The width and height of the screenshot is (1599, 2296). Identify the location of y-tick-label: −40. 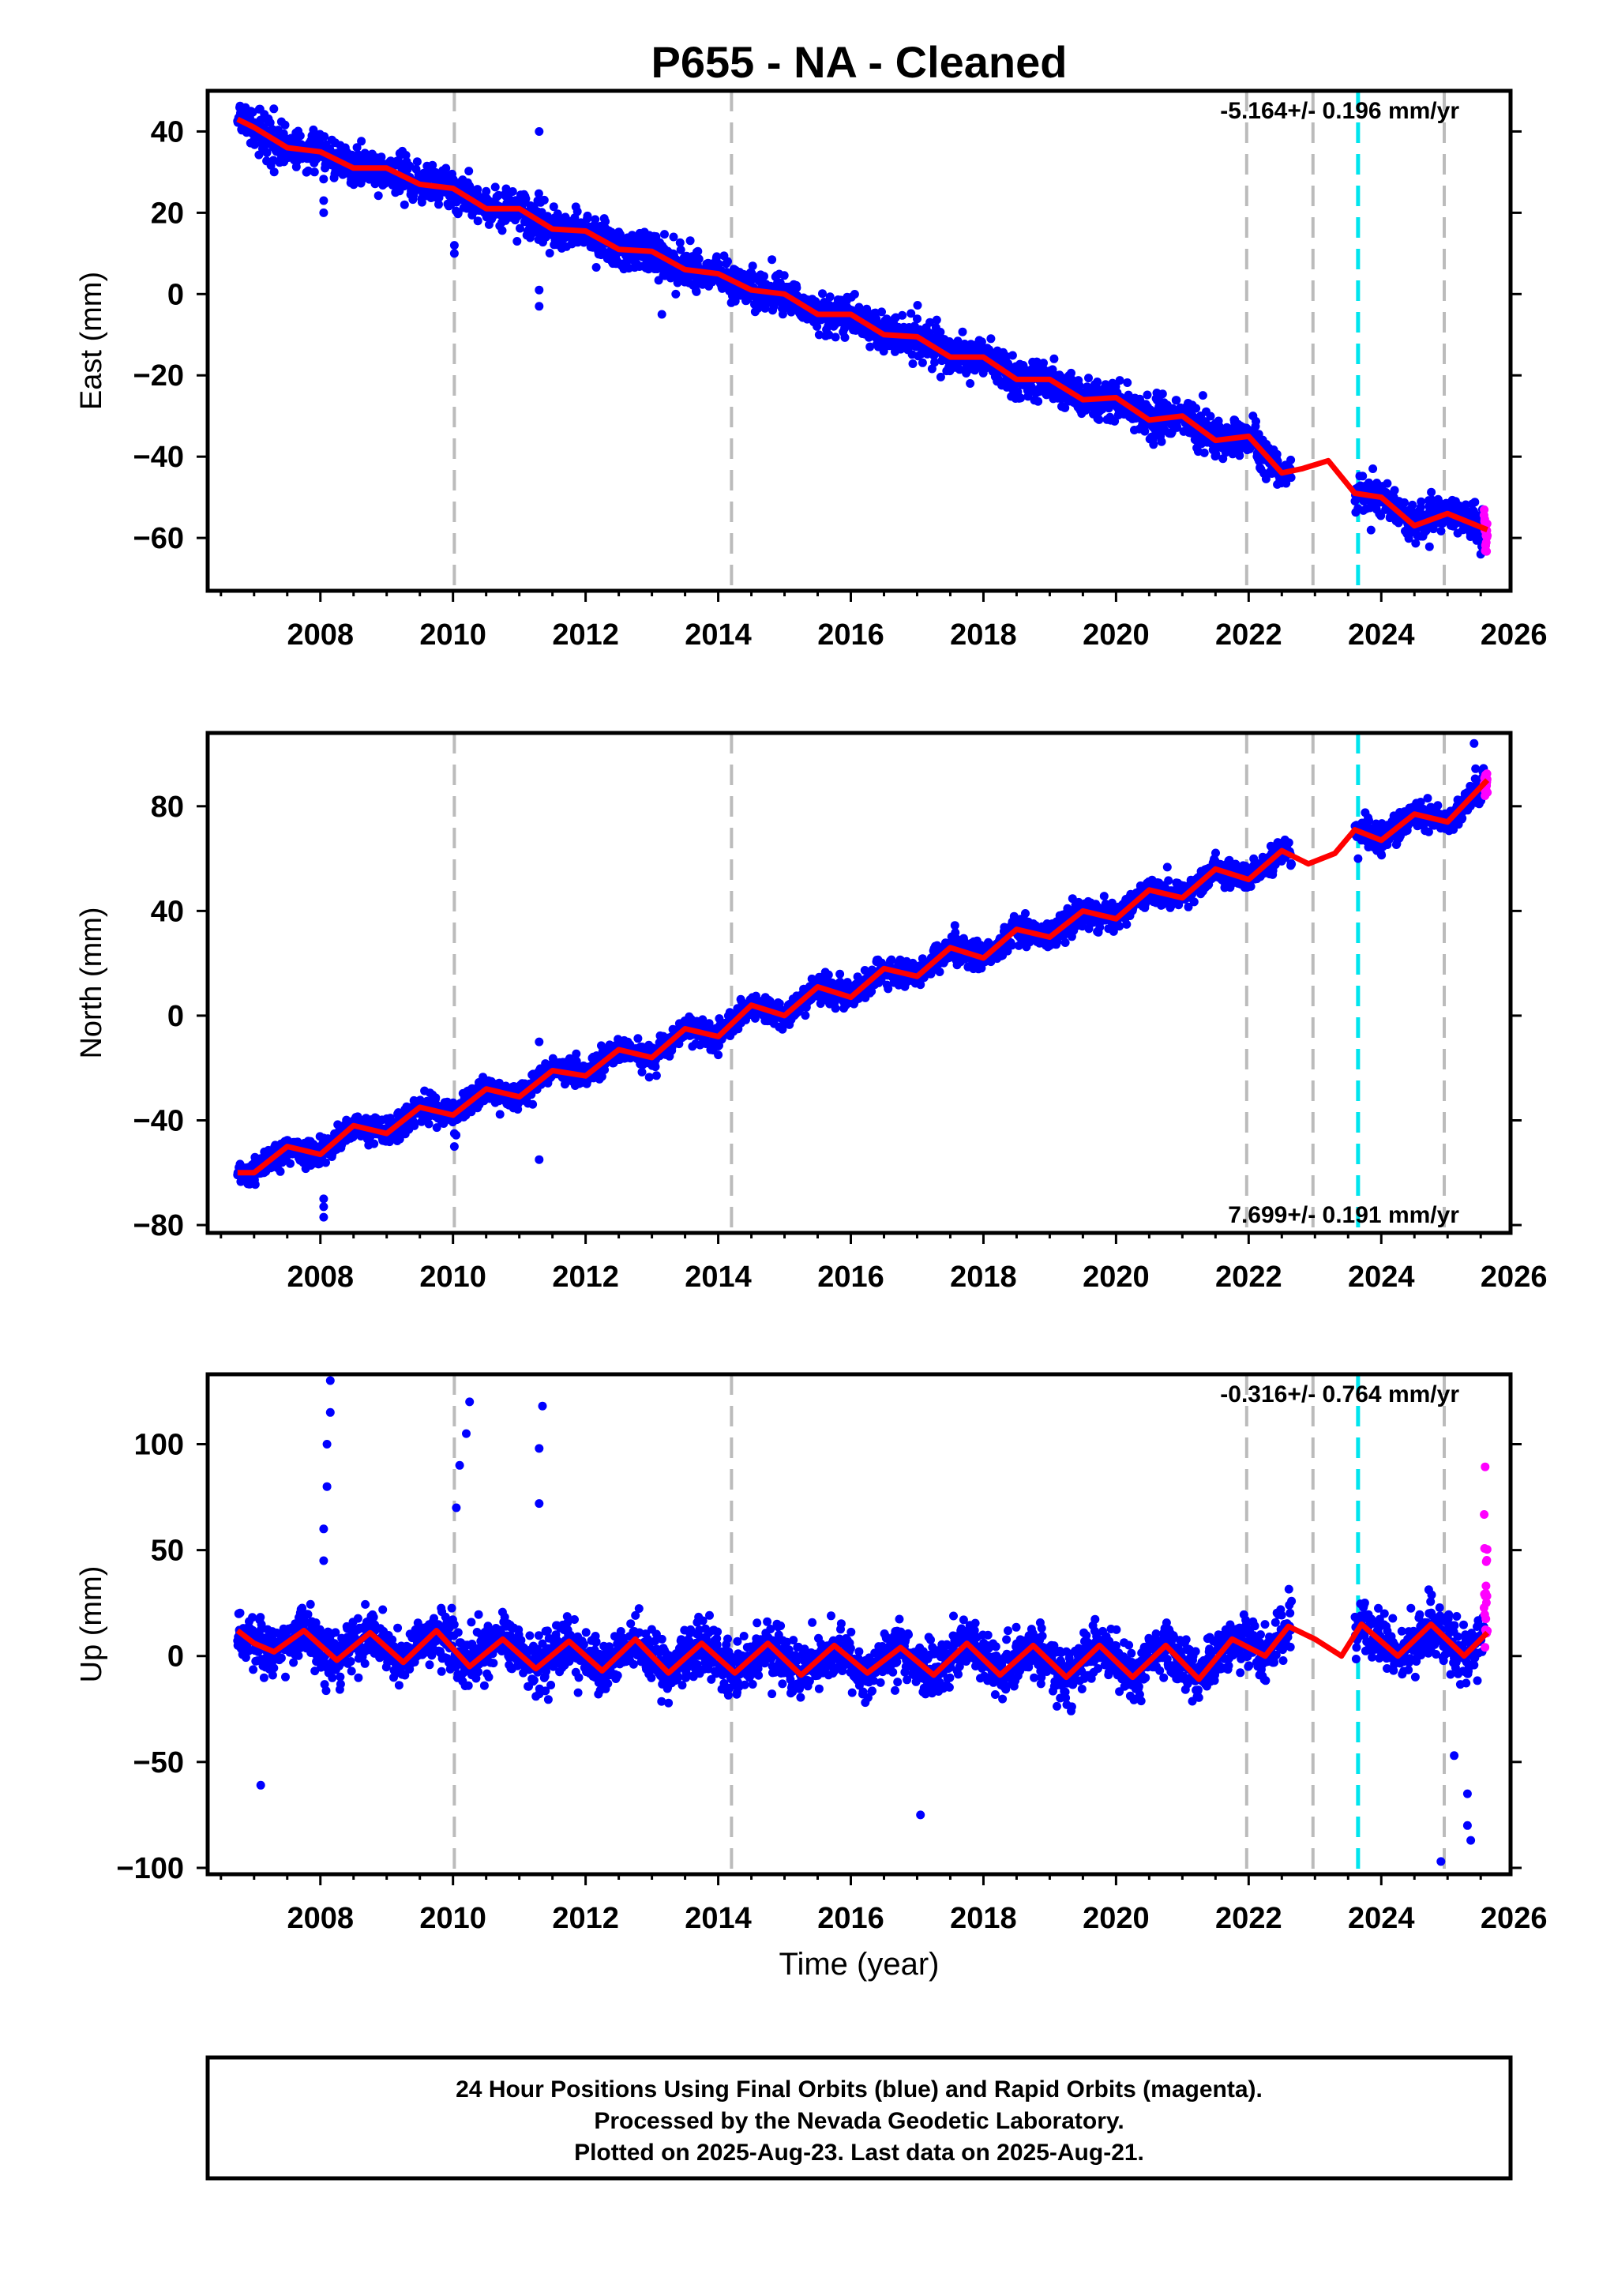
(158, 458).